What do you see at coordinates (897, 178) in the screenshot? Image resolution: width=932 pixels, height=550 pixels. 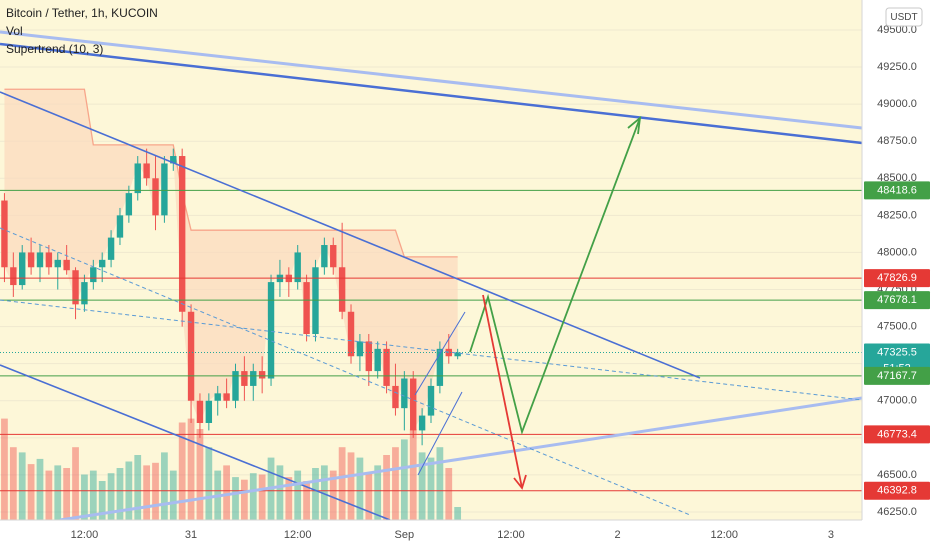 I see `y-tick-label: 48500.0` at bounding box center [897, 178].